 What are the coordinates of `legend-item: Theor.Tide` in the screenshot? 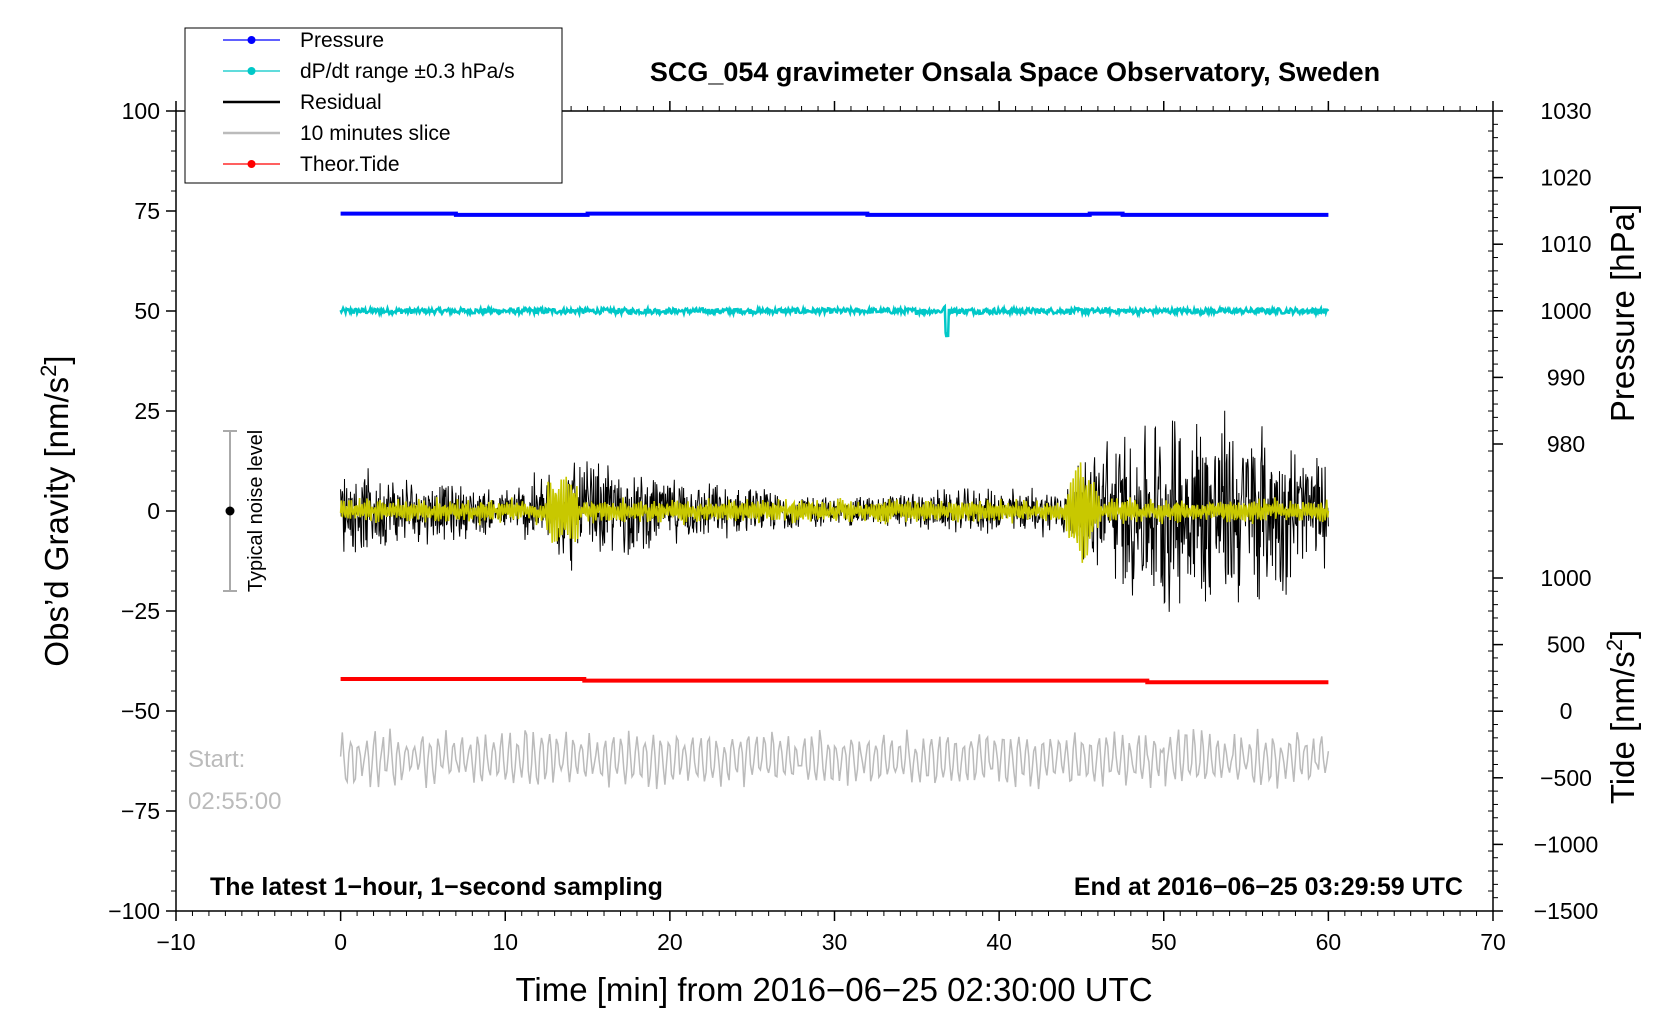 It's located at (311, 164).